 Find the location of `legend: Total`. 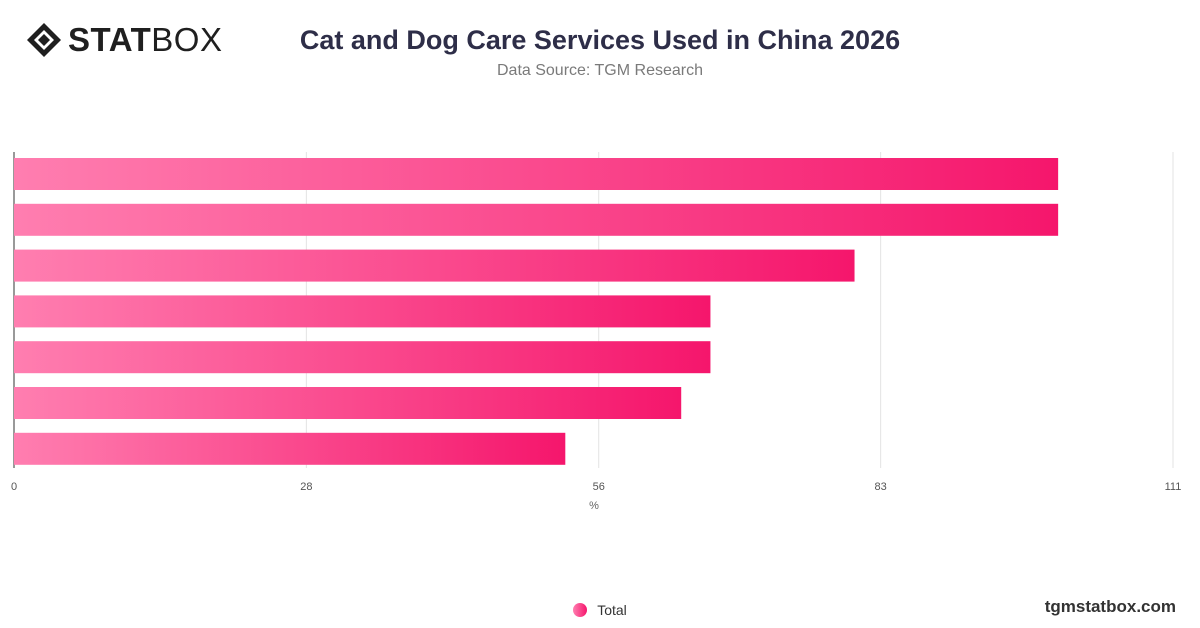

legend: Total is located at coordinates (600, 610).